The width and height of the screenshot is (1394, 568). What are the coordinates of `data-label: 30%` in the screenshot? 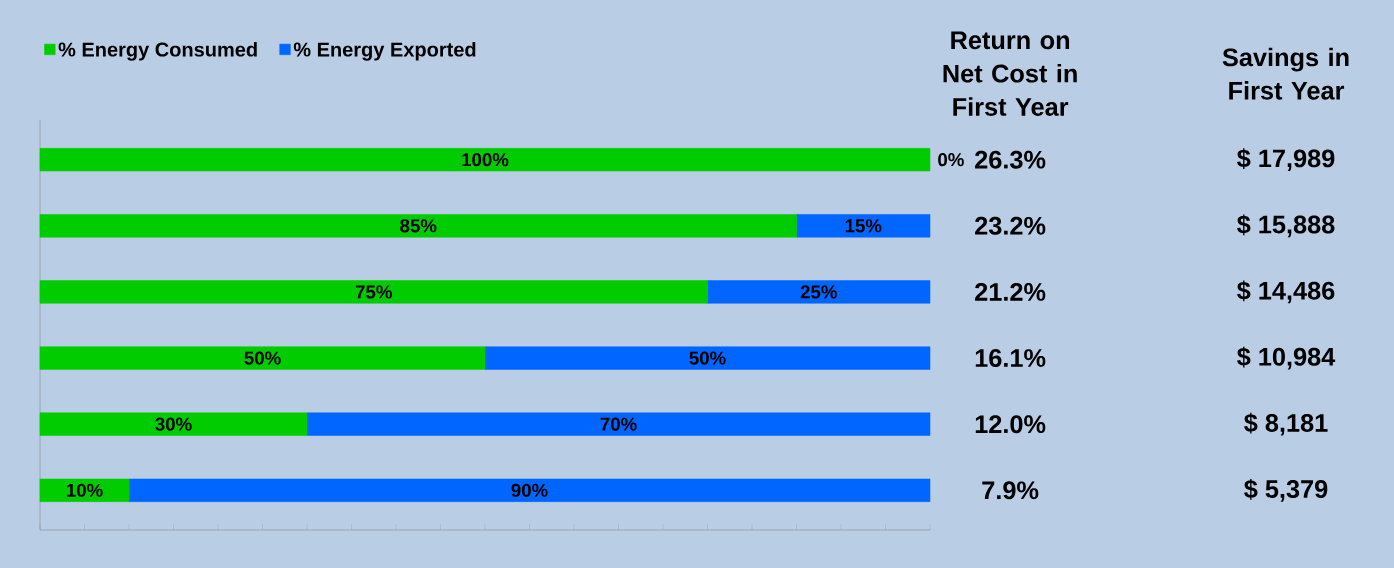 It's located at (173, 424).